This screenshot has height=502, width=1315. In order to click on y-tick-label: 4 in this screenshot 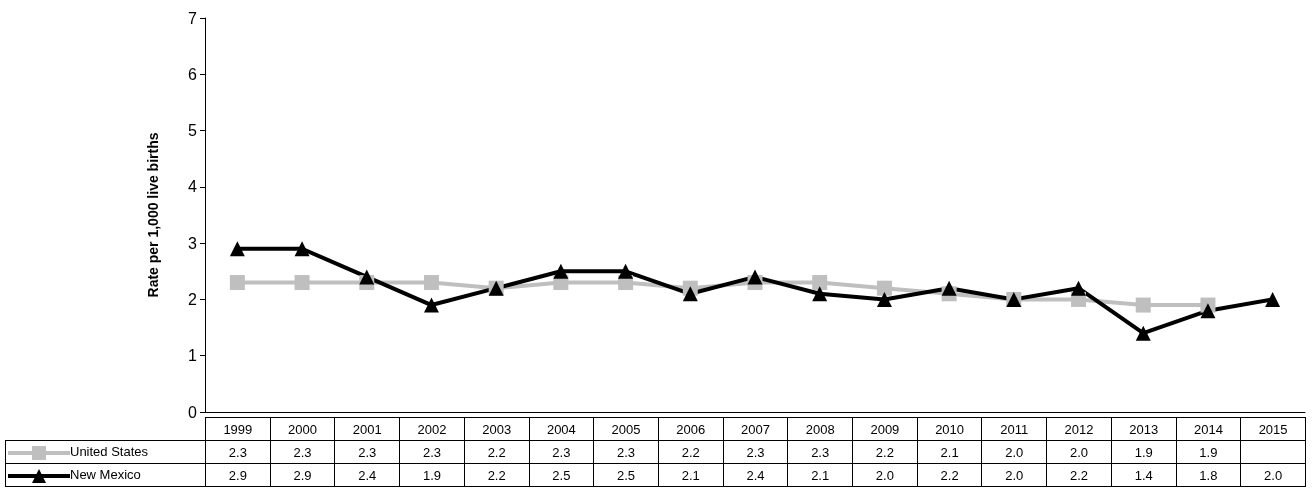, I will do `click(193, 187)`.